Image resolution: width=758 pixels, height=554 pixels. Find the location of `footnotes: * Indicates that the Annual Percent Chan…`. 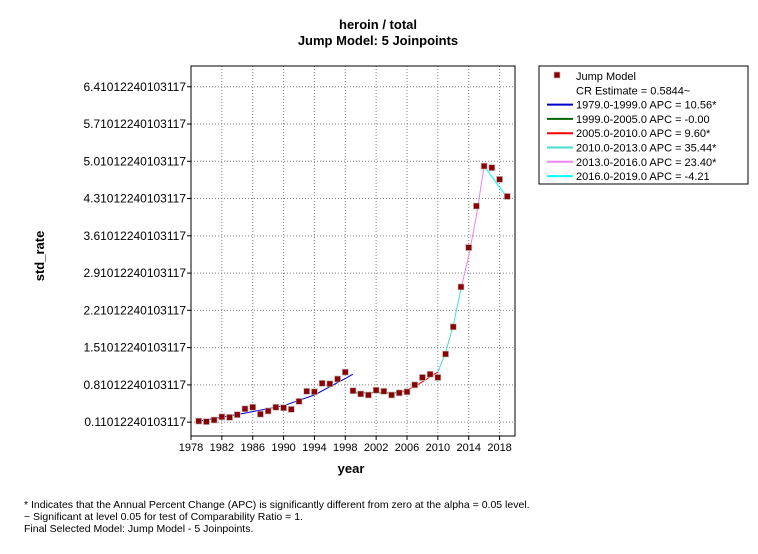

footnotes: * Indicates that the Annual Percent Chan… is located at coordinates (277, 517).